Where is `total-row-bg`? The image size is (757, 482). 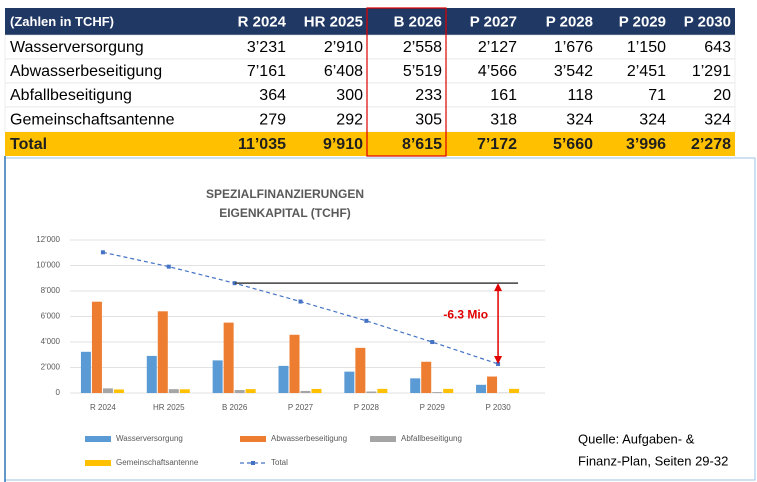 total-row-bg is located at coordinates (370, 144).